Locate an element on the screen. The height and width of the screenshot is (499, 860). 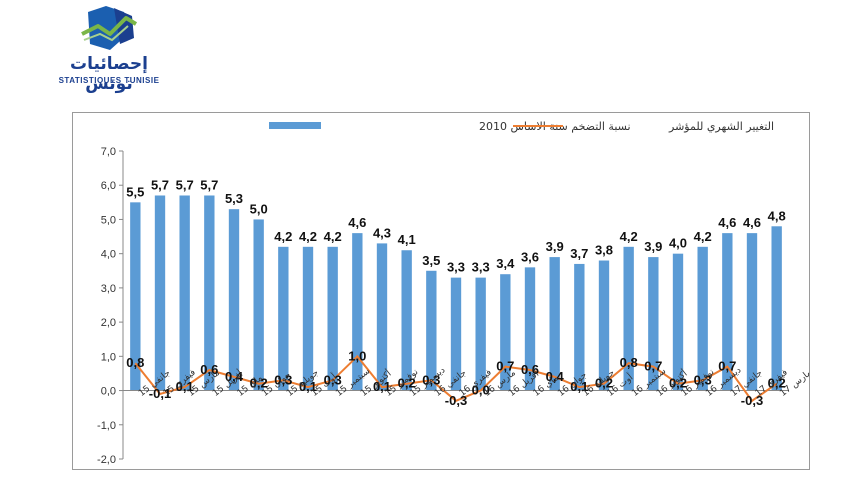
logo-emblem-icon is located at coordinates (109, 28).